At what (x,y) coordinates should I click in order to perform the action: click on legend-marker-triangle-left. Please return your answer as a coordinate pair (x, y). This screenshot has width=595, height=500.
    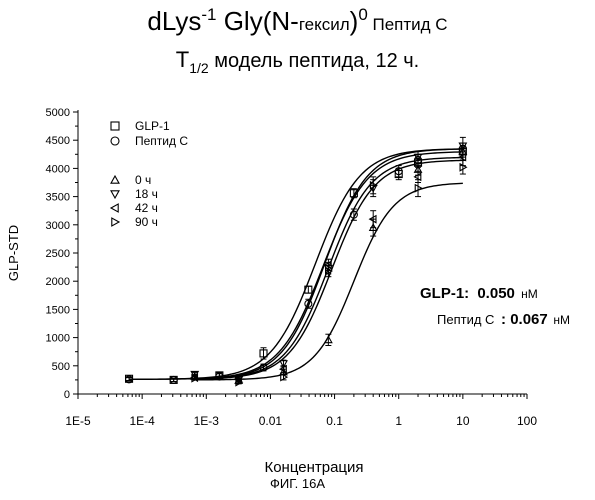
    Looking at the image, I should click on (114, 208).